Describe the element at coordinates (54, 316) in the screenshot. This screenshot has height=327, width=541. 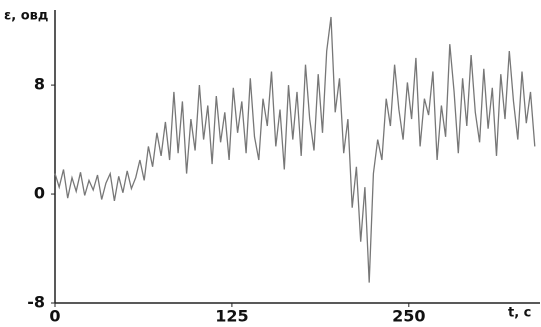
I see `x-tick-label: 0` at that location.